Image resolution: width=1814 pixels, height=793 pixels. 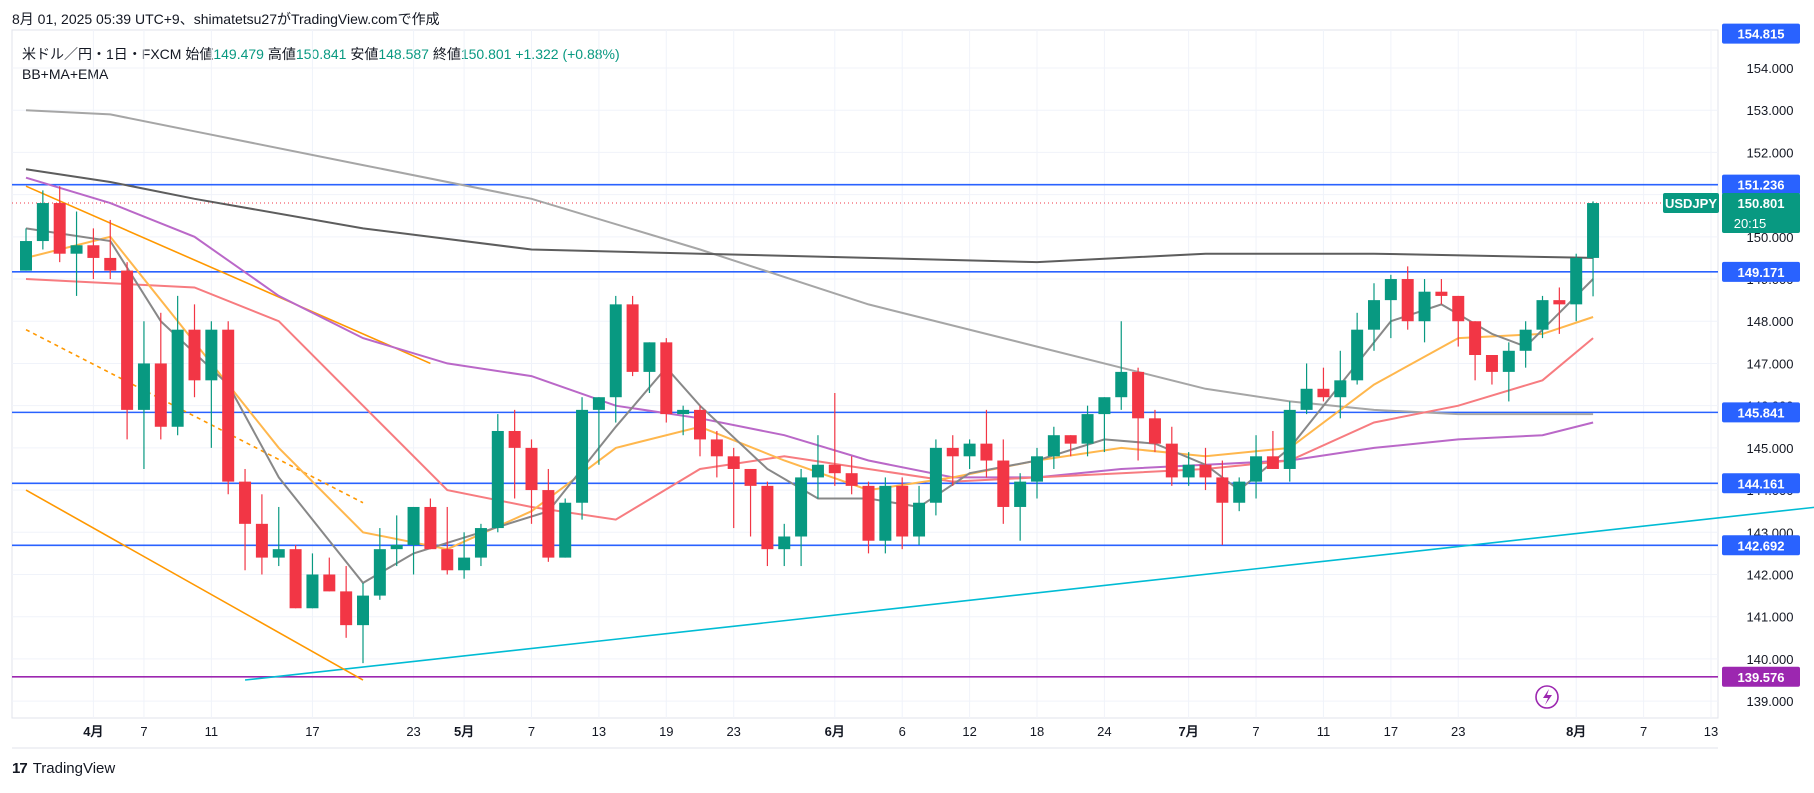 I want to click on countdown-text: 20:15, so click(x=1750, y=223).